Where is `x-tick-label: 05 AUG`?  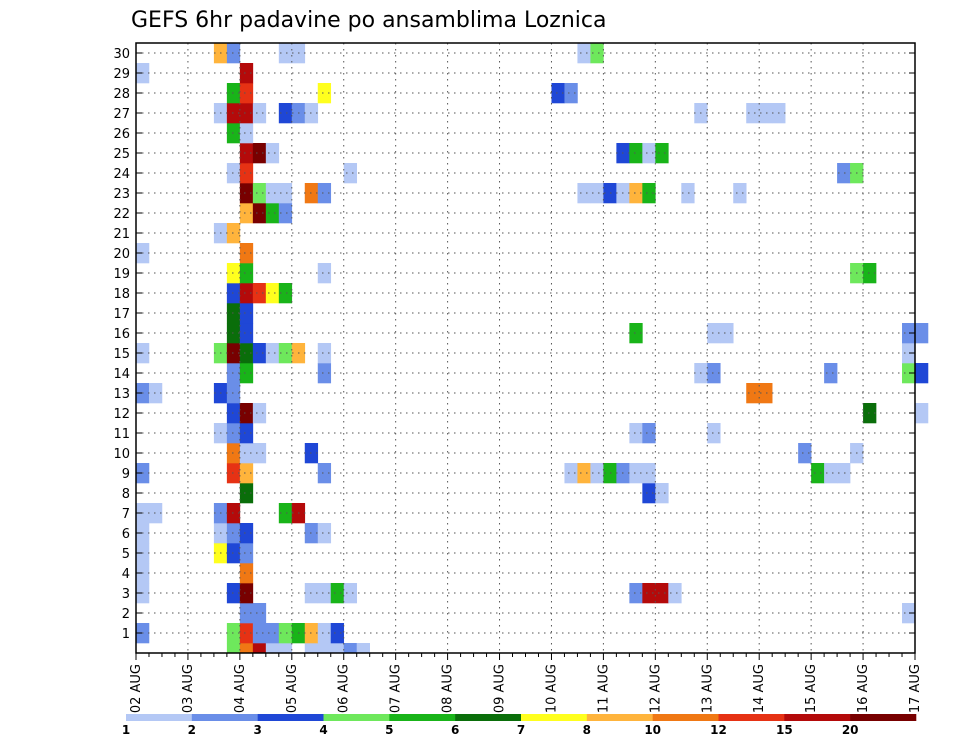 x-tick-label: 05 AUG is located at coordinates (292, 688).